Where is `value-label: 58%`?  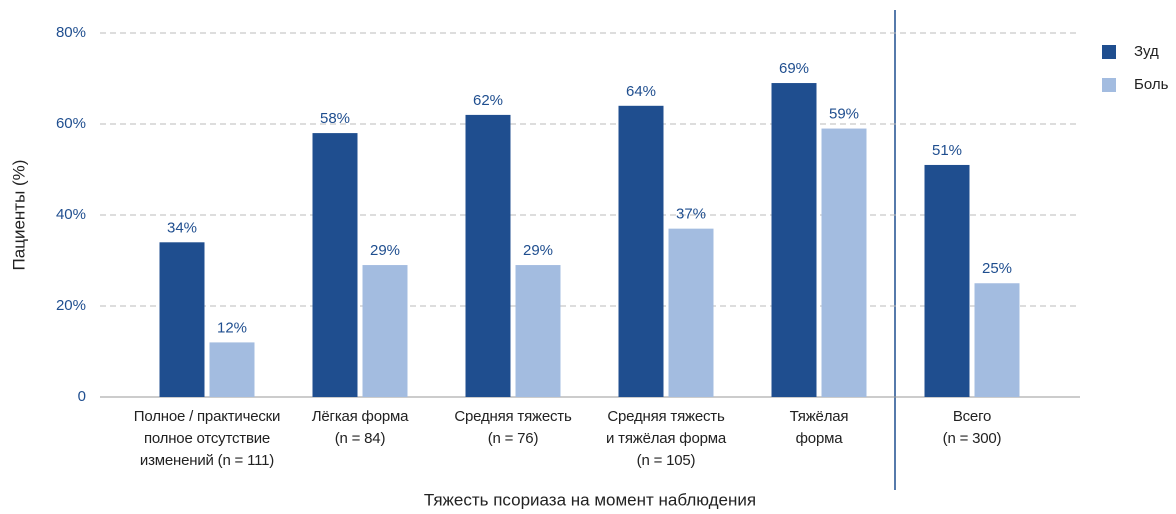
value-label: 58% is located at coordinates (335, 118).